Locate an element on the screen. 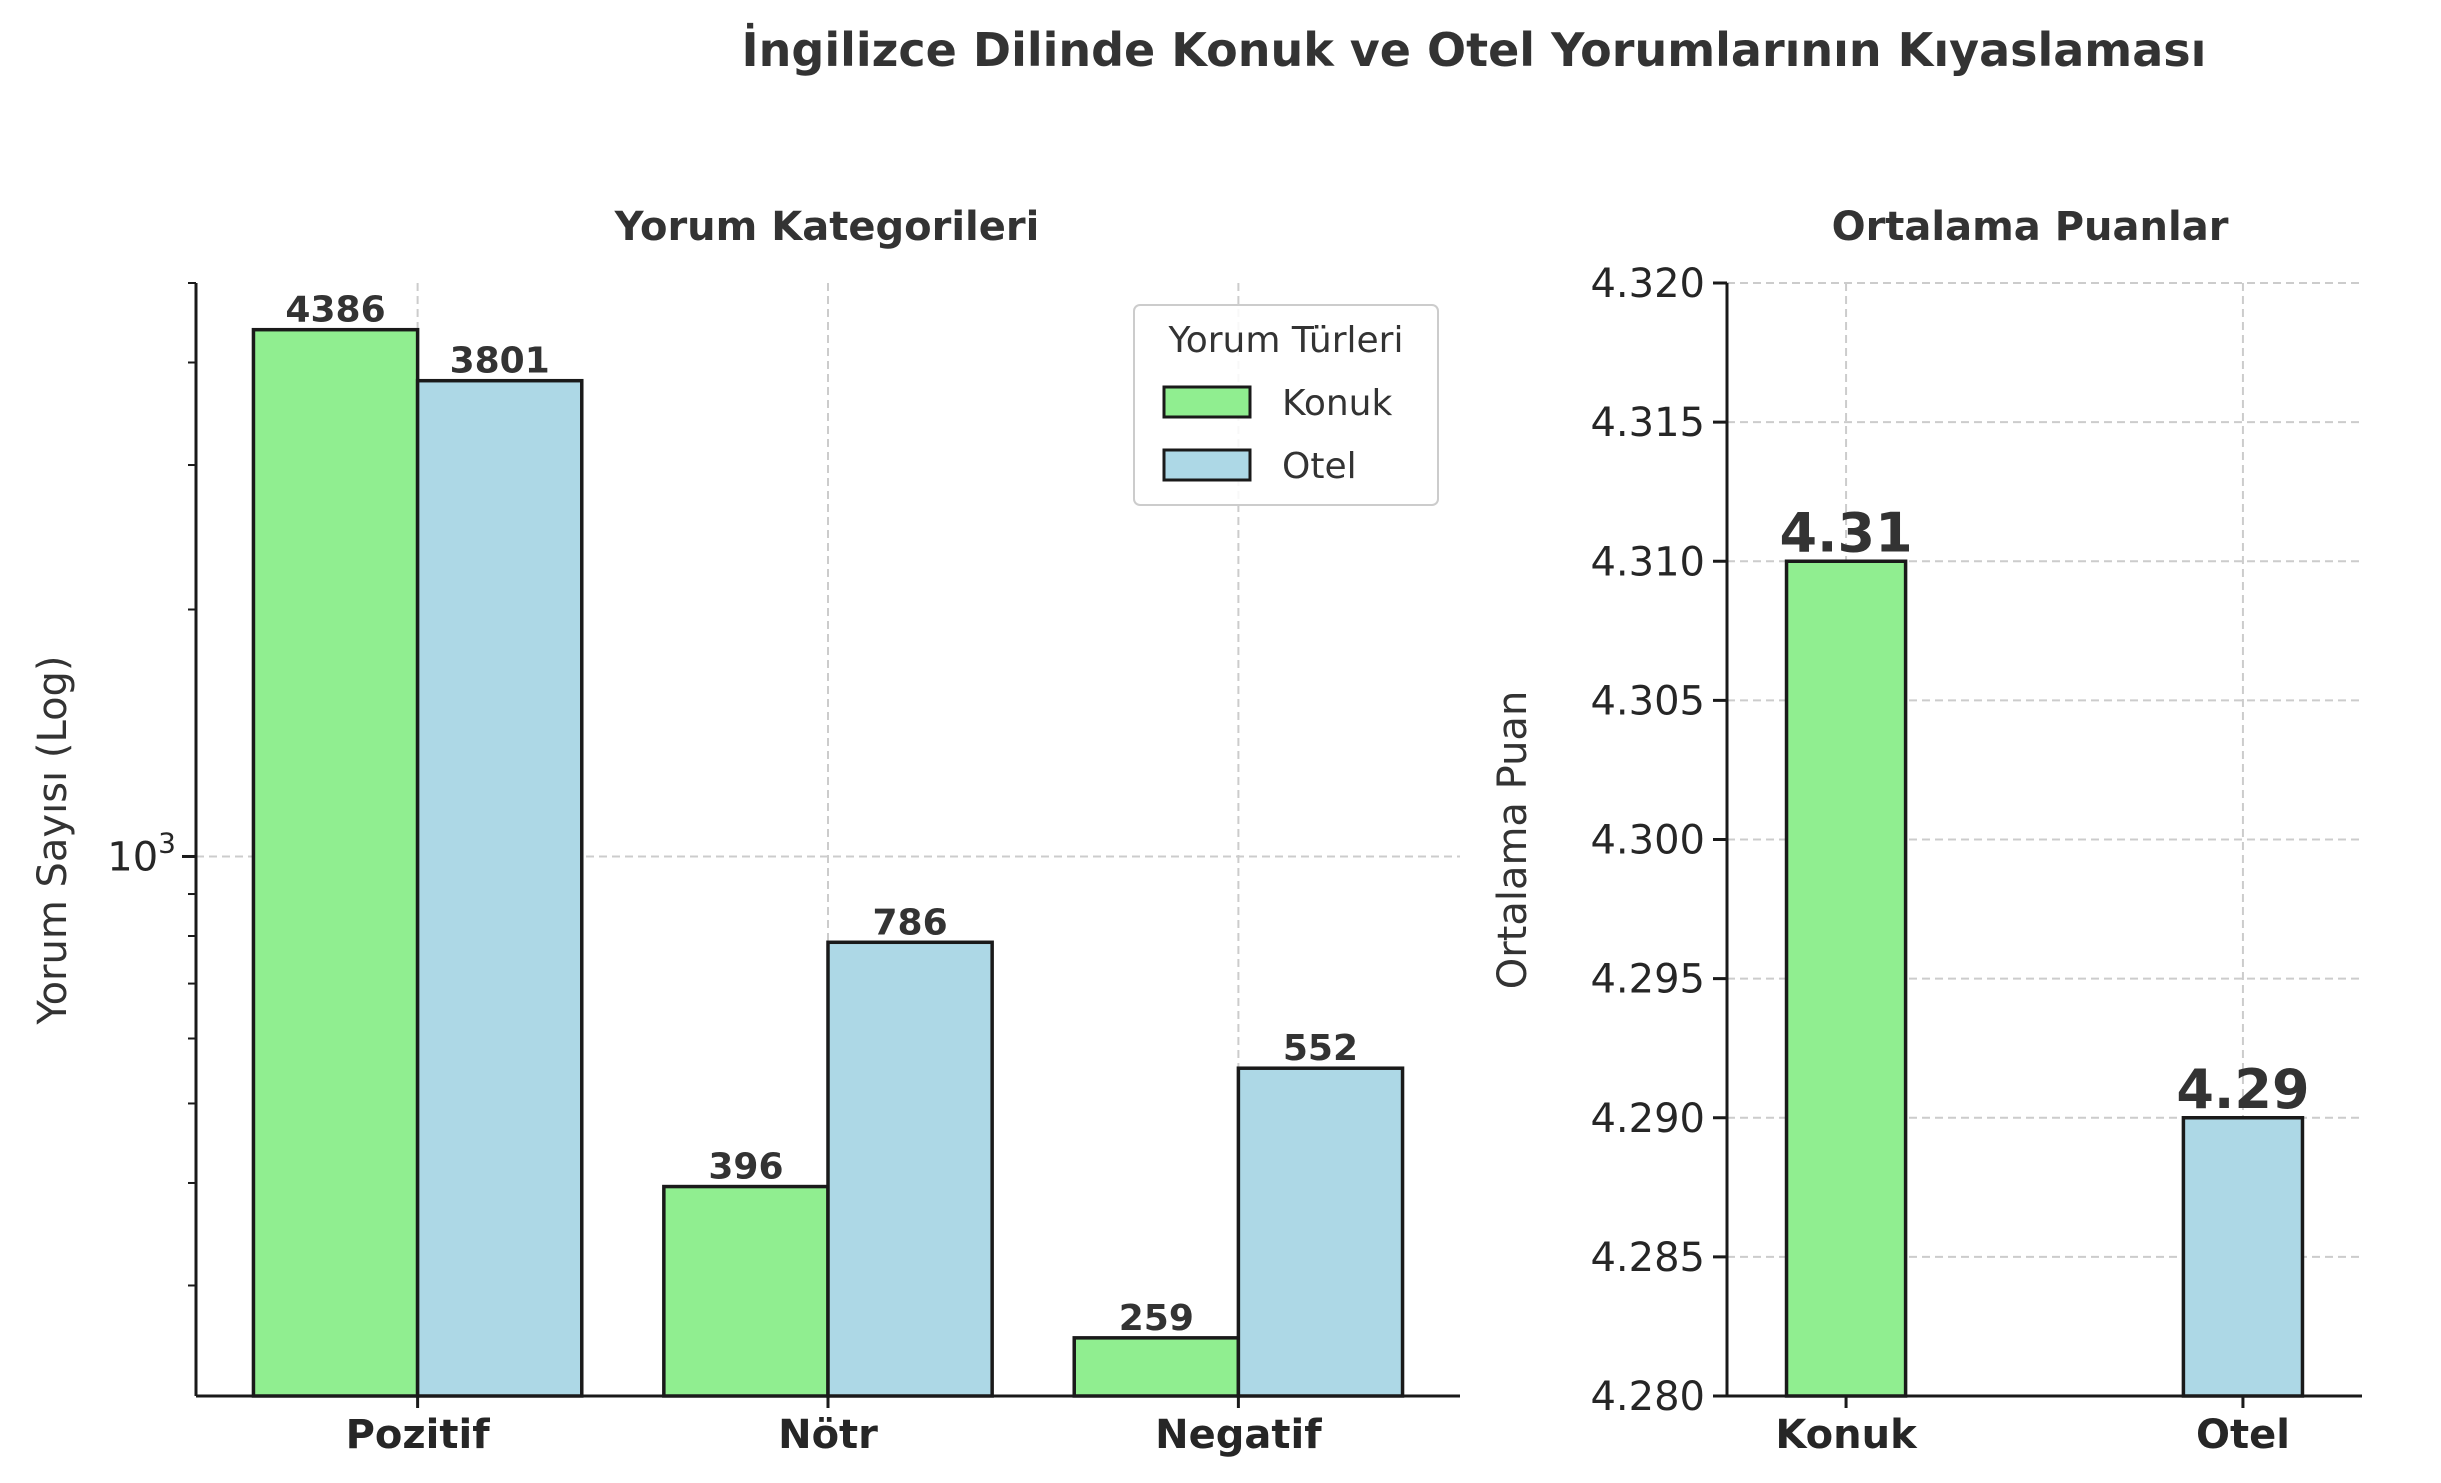  average-score-chart-title: Ortalama Puanlar is located at coordinates (2030, 227).